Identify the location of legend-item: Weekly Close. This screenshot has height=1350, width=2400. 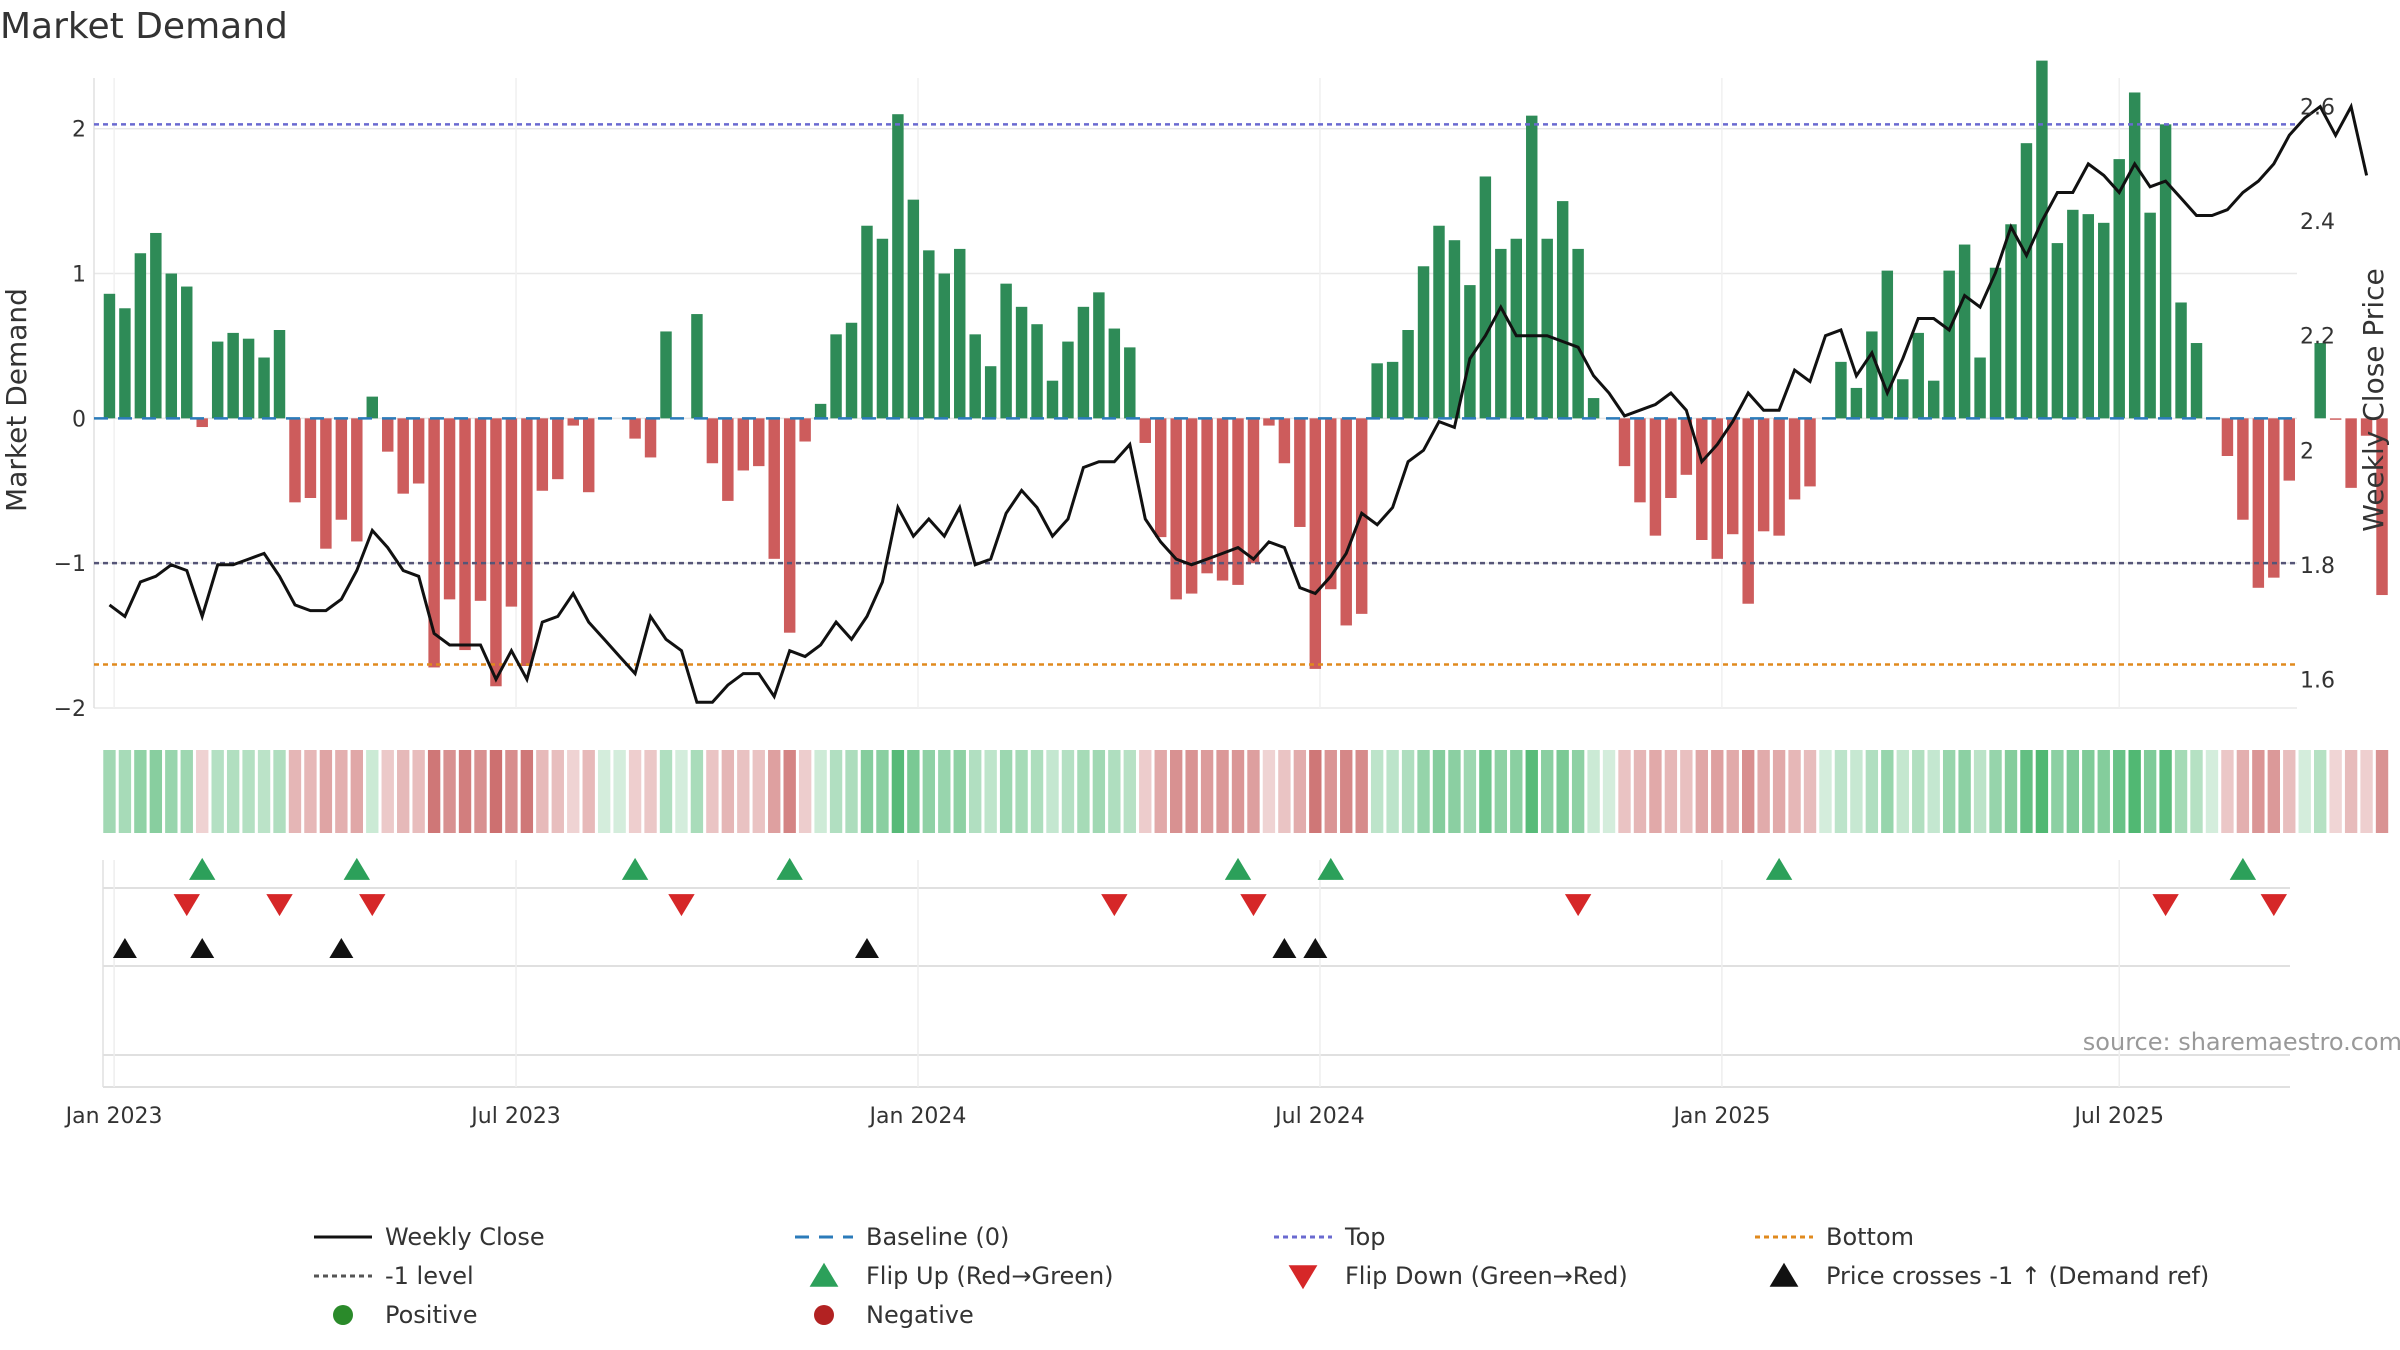
(429, 1237).